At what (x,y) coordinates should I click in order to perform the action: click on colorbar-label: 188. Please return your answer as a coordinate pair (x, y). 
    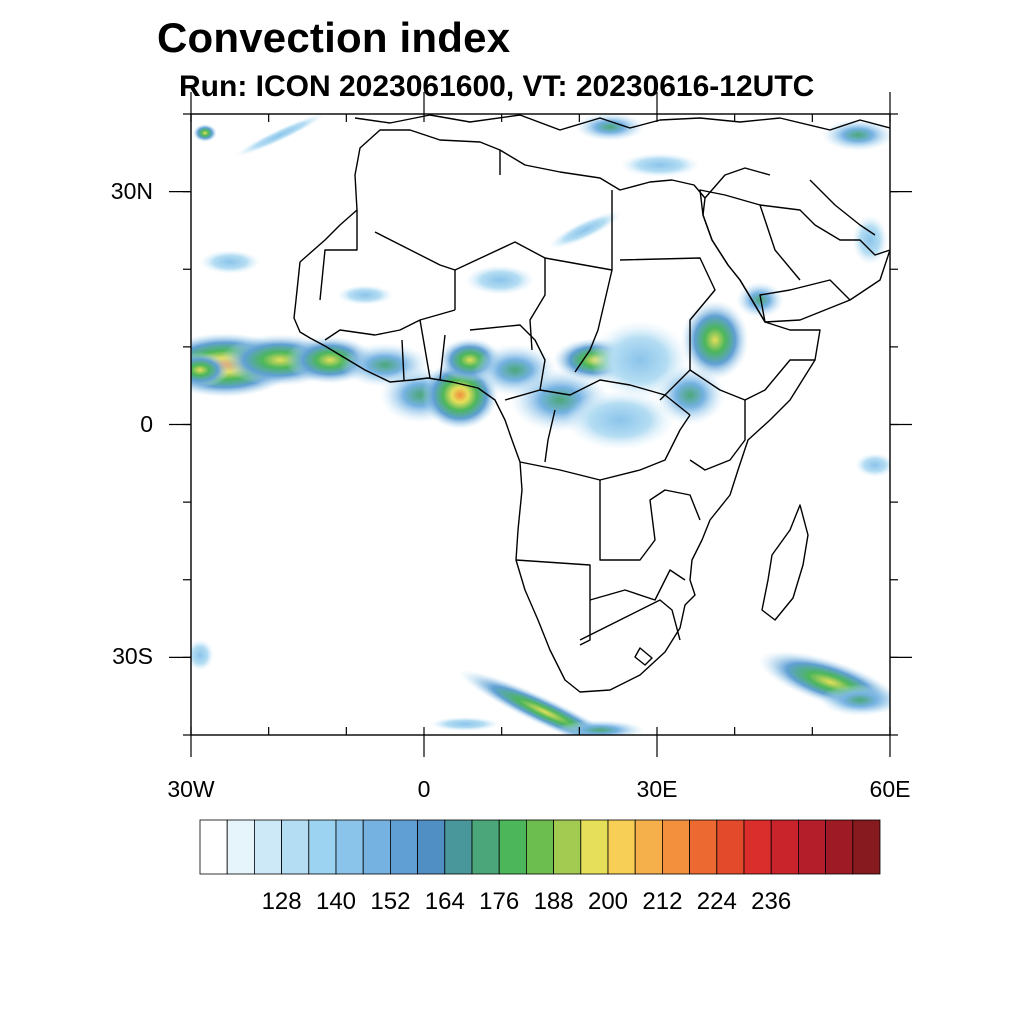
    Looking at the image, I should click on (553, 901).